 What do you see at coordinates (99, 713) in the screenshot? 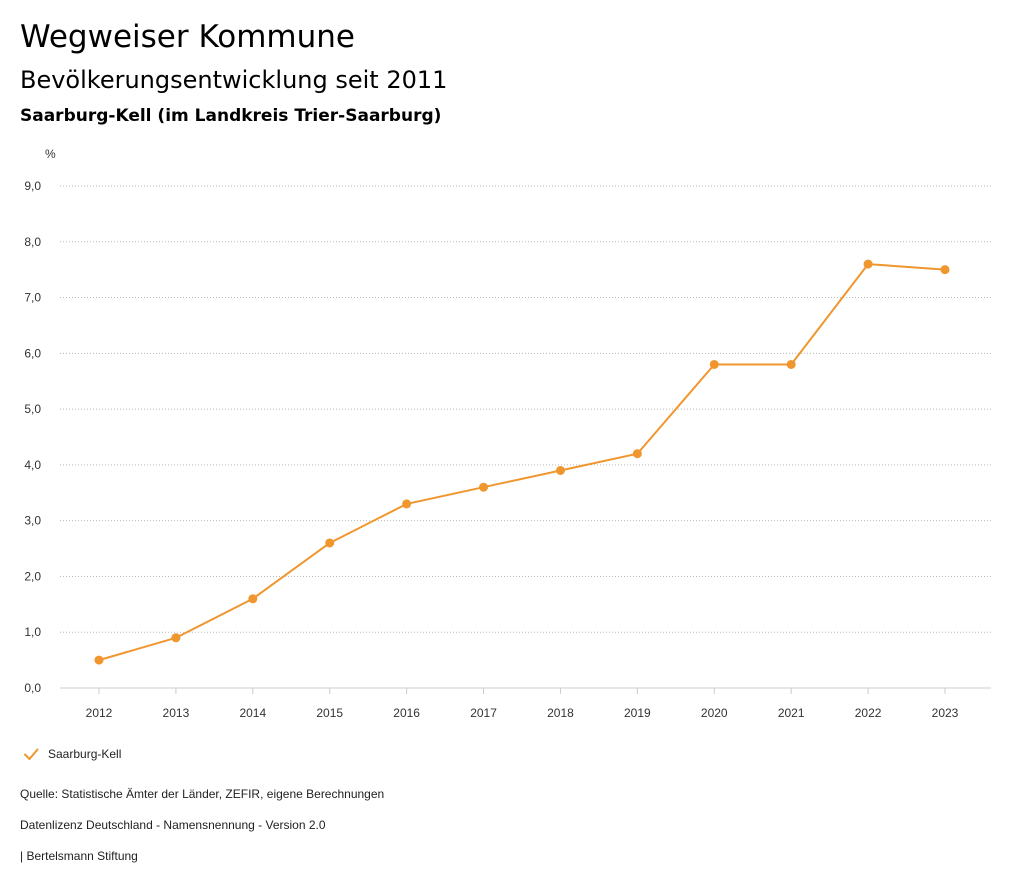
I see `x-tick-label: 2012` at bounding box center [99, 713].